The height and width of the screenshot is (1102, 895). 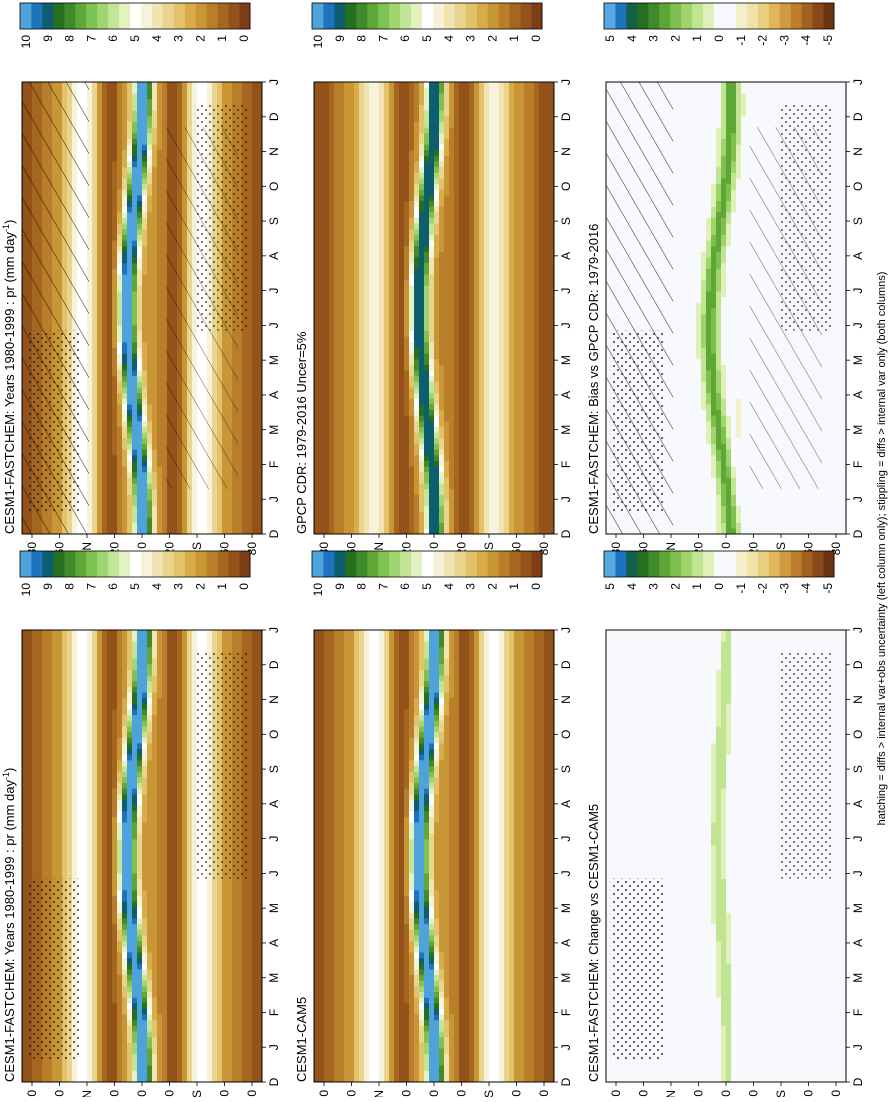 I want to click on colorbar-tick-group: 2, so click(x=200, y=38).